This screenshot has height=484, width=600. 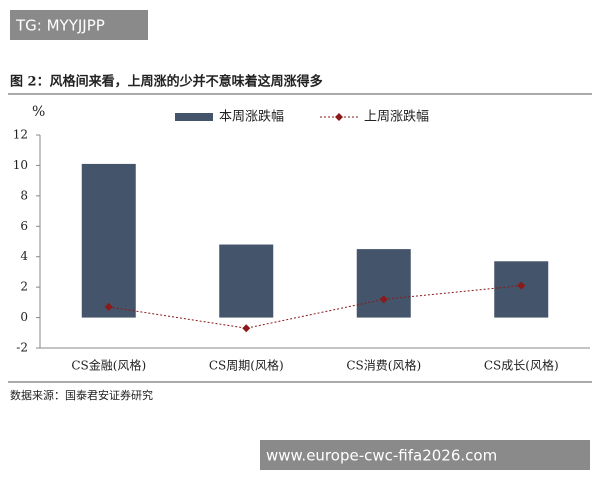 What do you see at coordinates (246, 365) in the screenshot?
I see `x-tick-label: CS周期(风格)` at bounding box center [246, 365].